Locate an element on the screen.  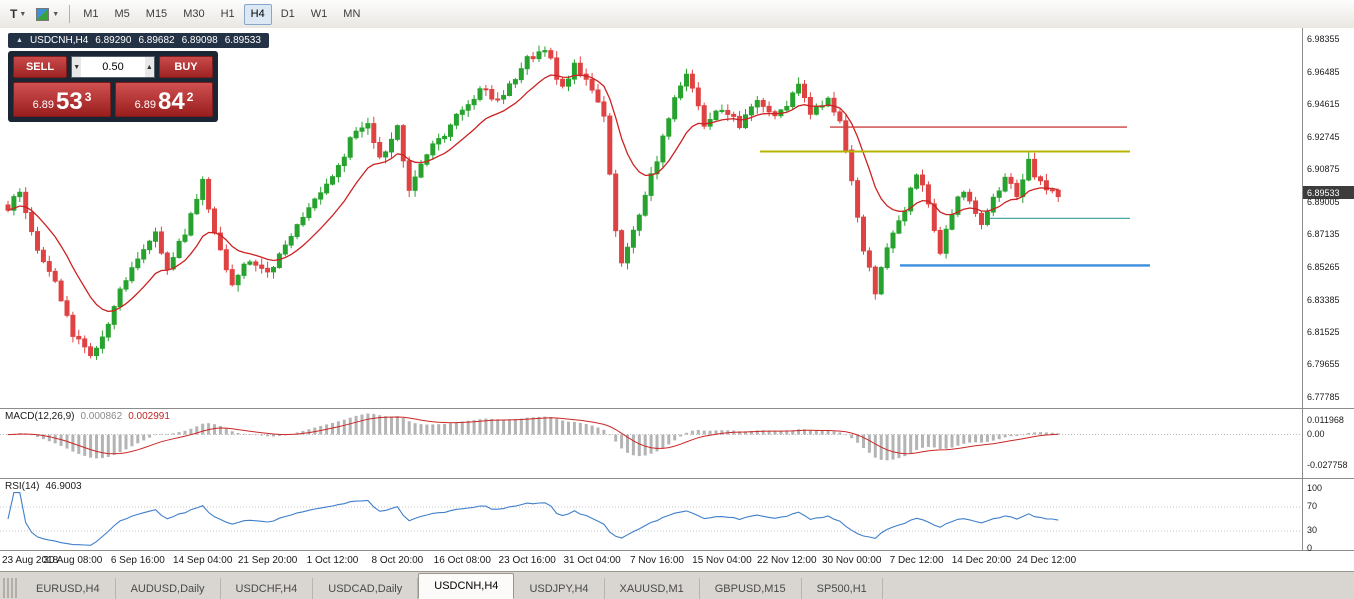
buy-price-prefix: 6.89 is located at coordinates (145, 105).